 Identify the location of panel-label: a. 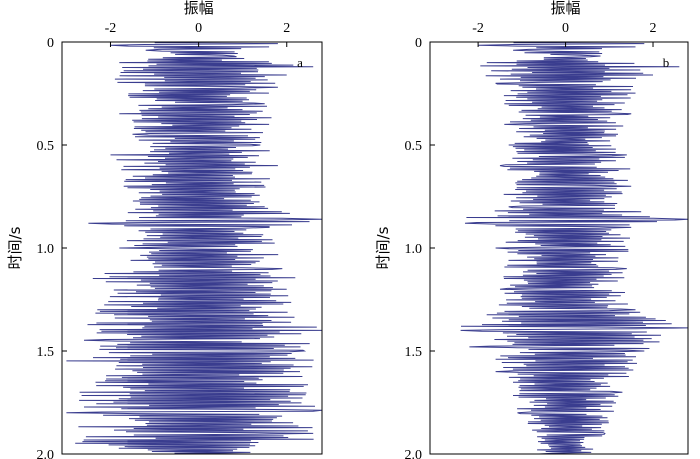
(300, 62).